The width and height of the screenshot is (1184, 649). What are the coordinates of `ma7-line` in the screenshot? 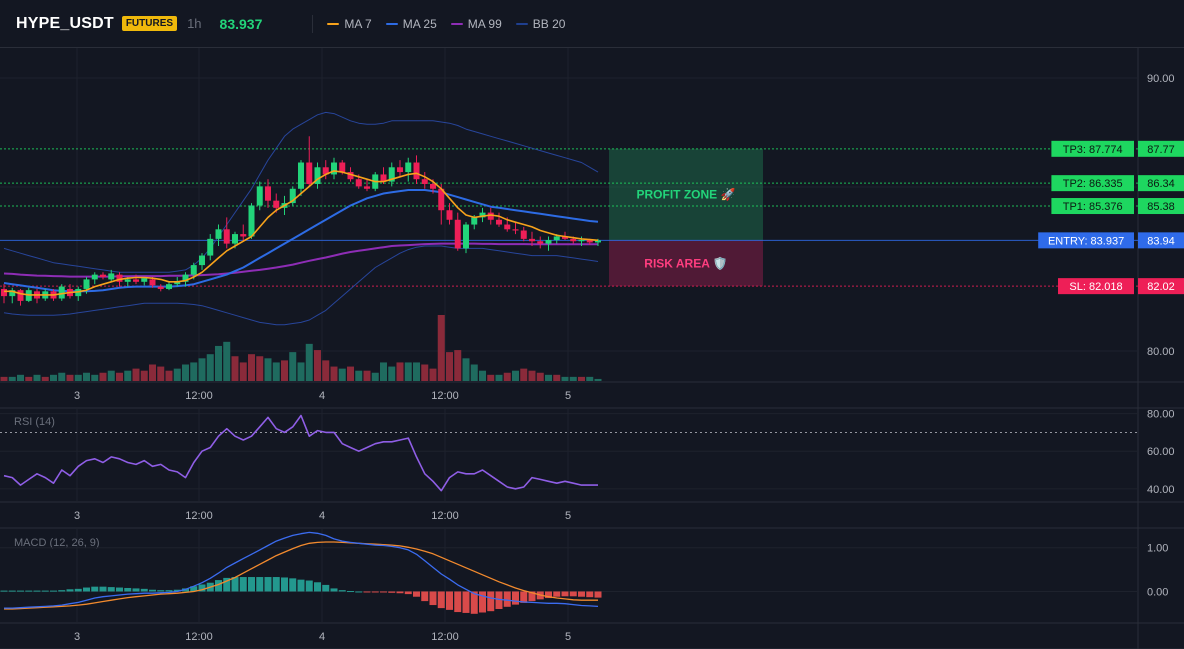 It's located at (301, 233).